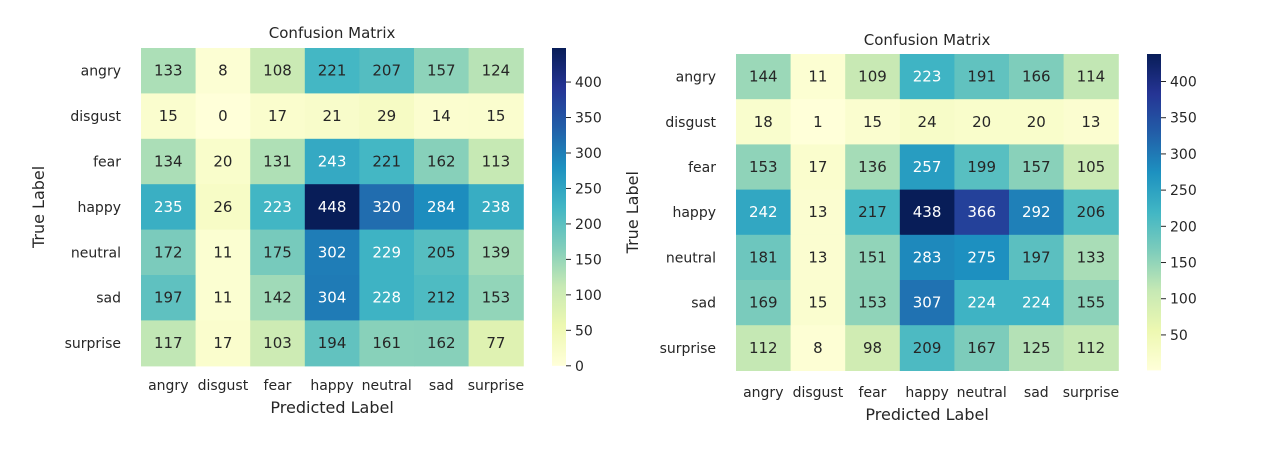 This screenshot has width=1269, height=462. I want to click on colorbar-tick-label: 200, so click(1183, 227).